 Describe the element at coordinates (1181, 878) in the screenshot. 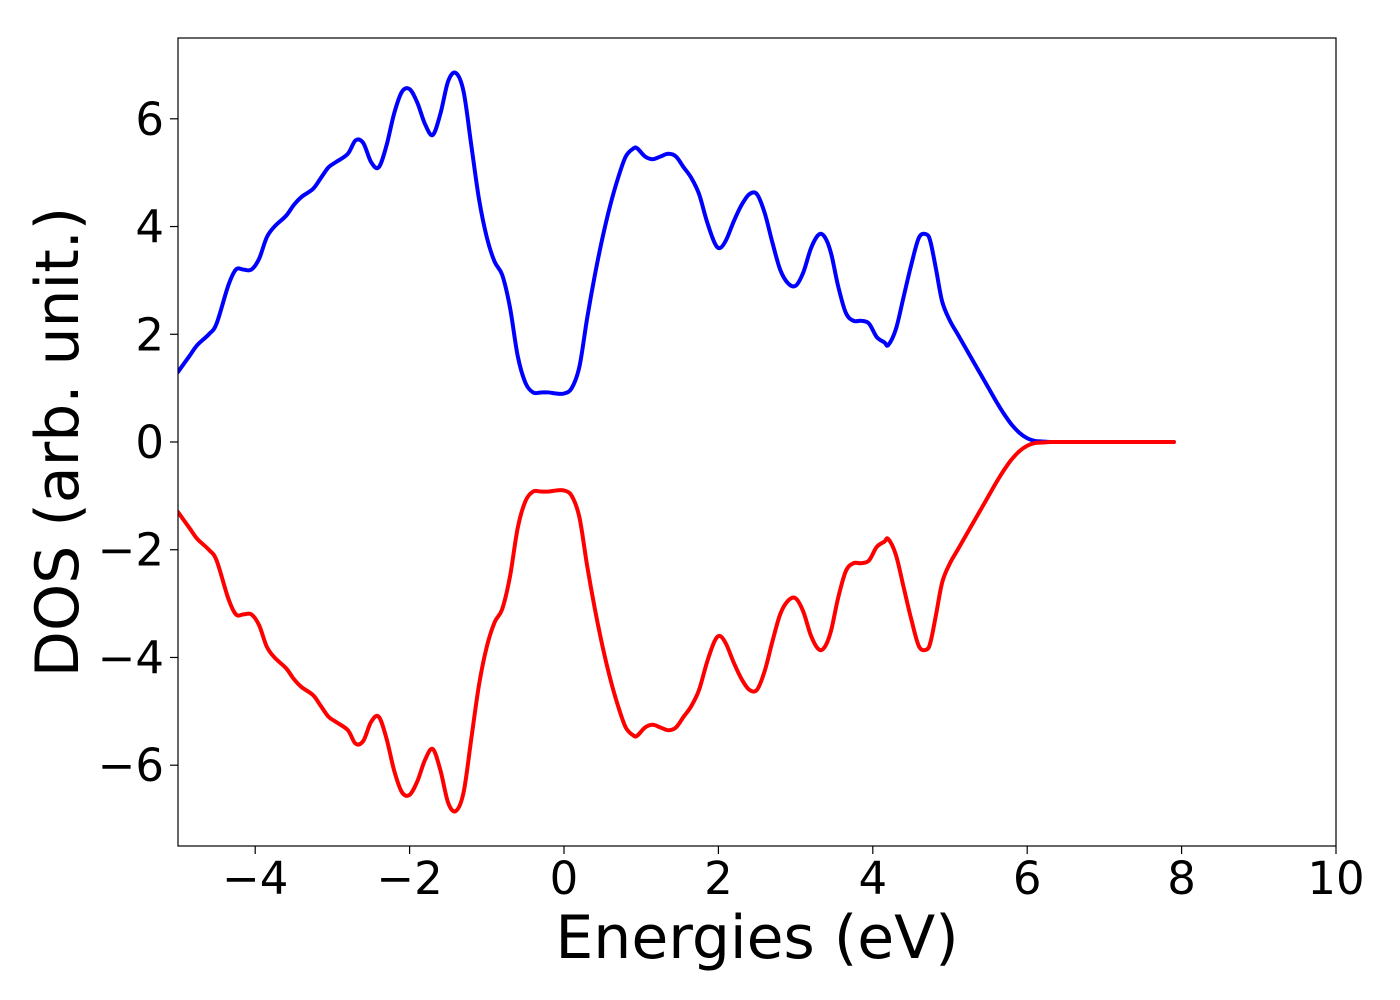

I see `x-tick-label: 8` at that location.